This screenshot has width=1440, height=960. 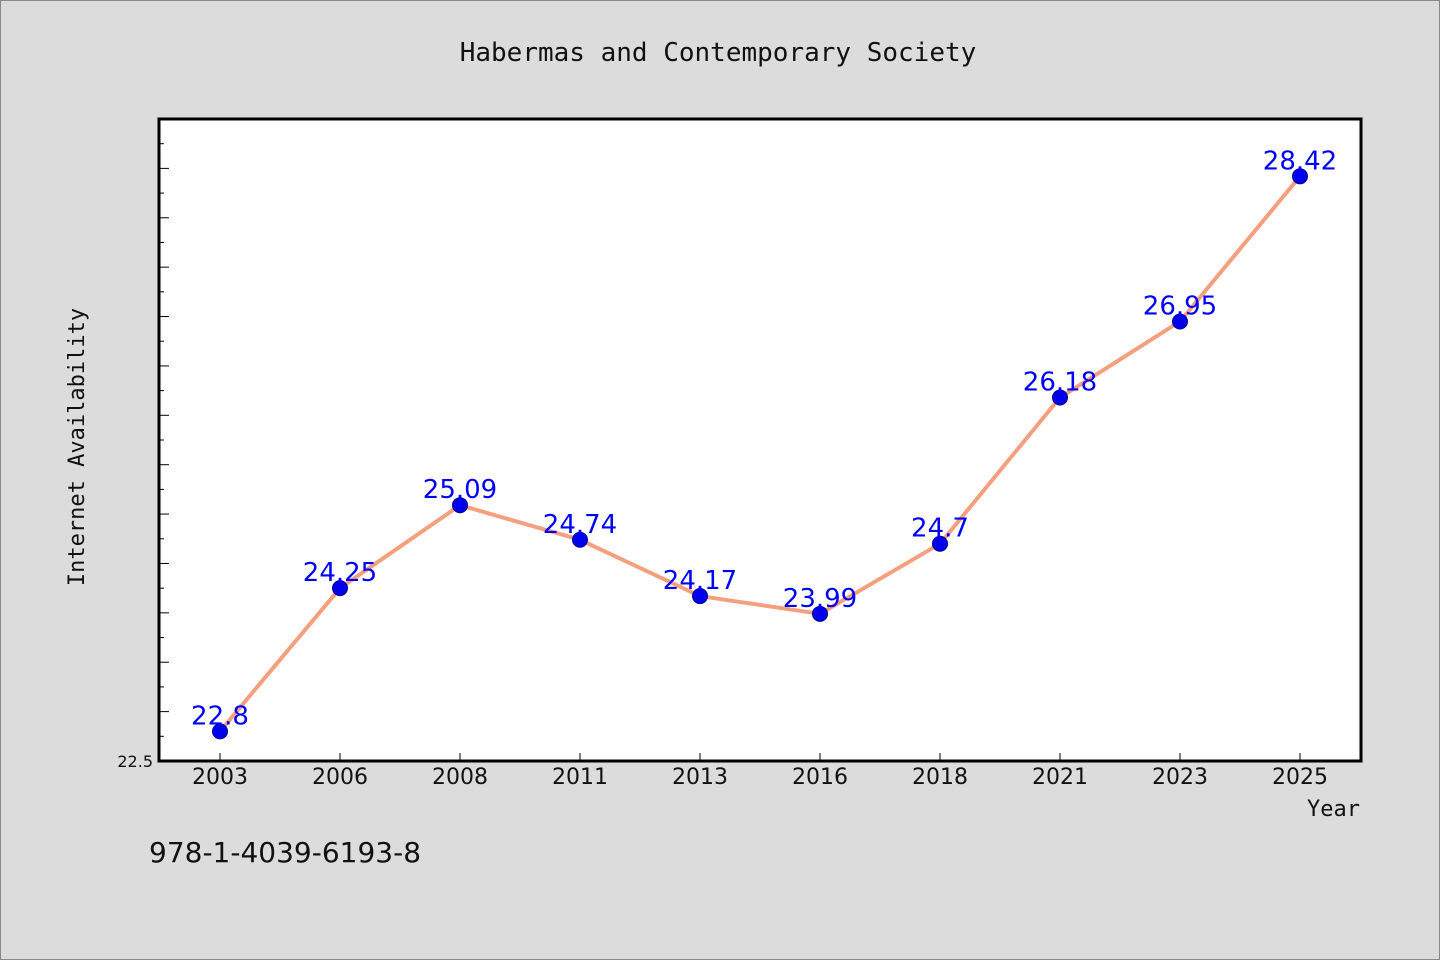 I want to click on x-axis-ticks: 2003 2006 2008 2011 2013 2016 2018 2021 2023 2025, so click(x=760, y=771).